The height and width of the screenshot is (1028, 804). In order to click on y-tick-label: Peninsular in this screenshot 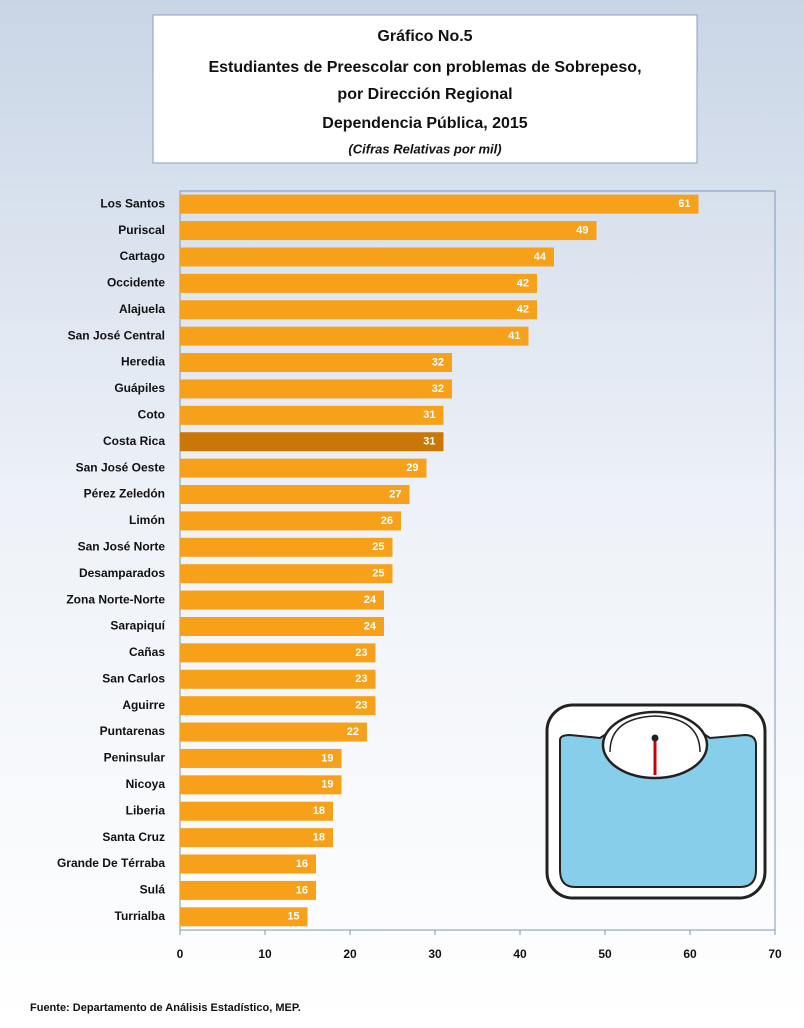, I will do `click(135, 758)`.